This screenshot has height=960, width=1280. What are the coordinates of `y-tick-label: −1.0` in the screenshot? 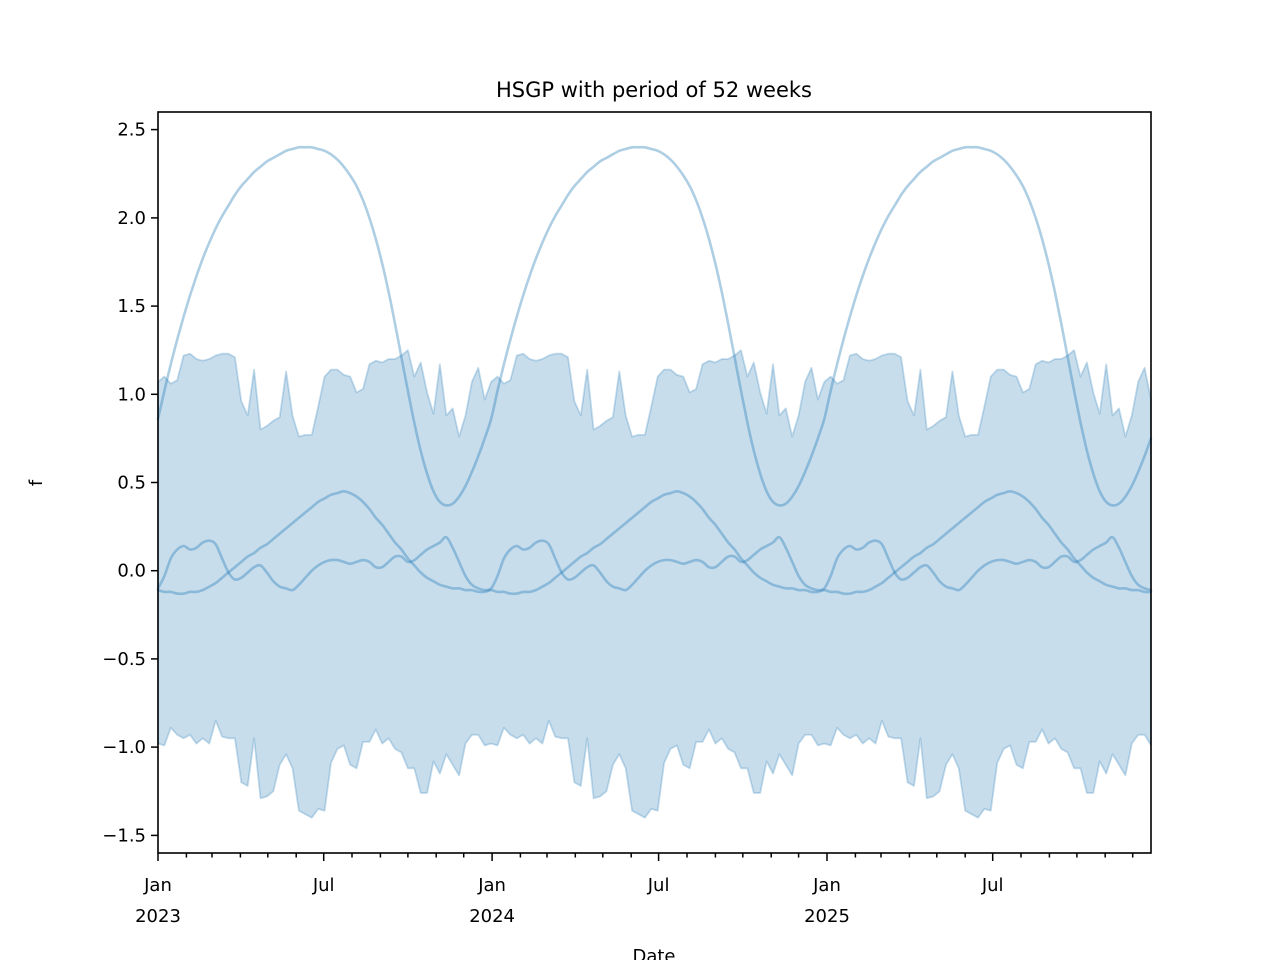 It's located at (124, 747).